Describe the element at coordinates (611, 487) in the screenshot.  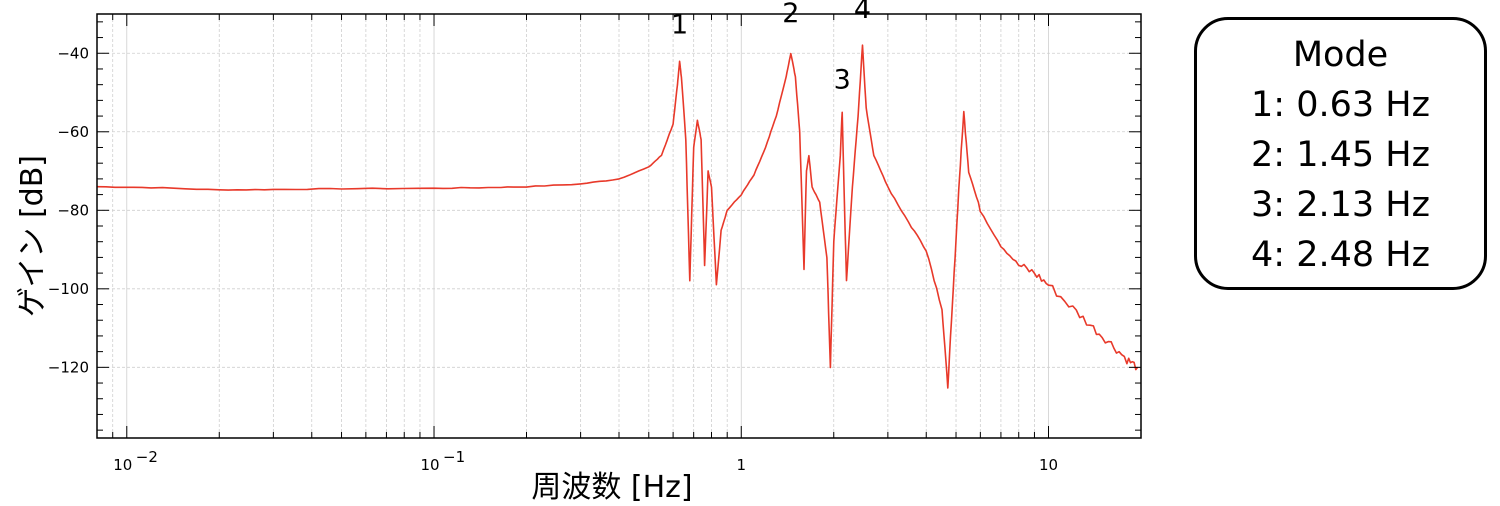
I see `x-axis-title: 周波数 [Hz]` at that location.